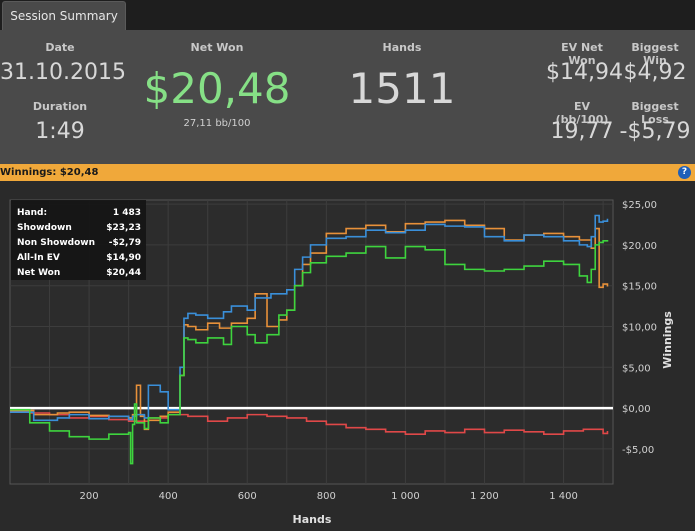 The height and width of the screenshot is (531, 695). Describe the element at coordinates (309, 422) in the screenshot. I see `series-line-non-showdown` at that location.